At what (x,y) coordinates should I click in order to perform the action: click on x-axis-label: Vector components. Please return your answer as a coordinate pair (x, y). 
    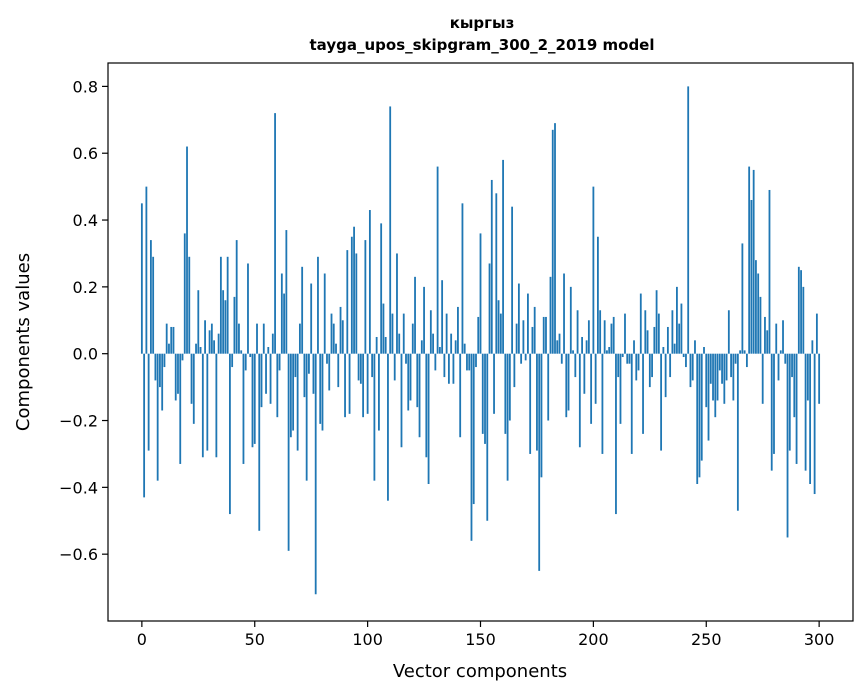
    Looking at the image, I should click on (480, 671).